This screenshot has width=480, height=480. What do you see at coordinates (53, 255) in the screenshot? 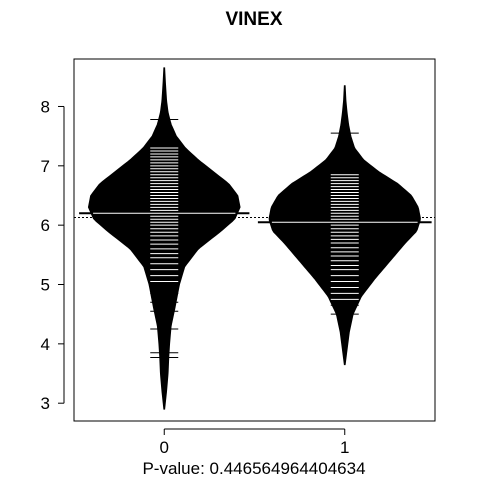
I see `y-axis: 3 4 5 6 7 8` at bounding box center [53, 255].